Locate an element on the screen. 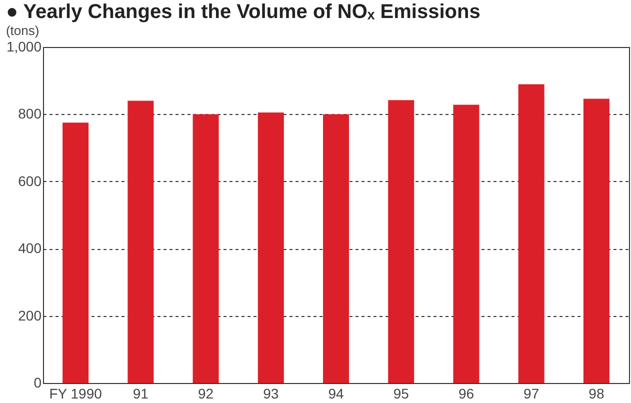 Image resolution: width=631 pixels, height=403 pixels. x-tick-label: 93 is located at coordinates (271, 394).